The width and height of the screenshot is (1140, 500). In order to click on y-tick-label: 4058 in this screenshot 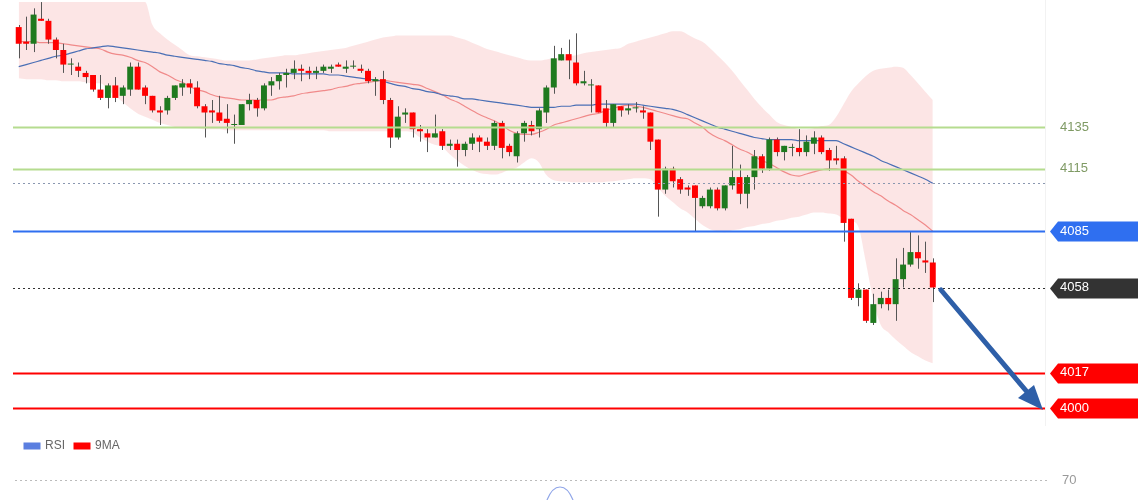, I will do `click(1074, 287)`.